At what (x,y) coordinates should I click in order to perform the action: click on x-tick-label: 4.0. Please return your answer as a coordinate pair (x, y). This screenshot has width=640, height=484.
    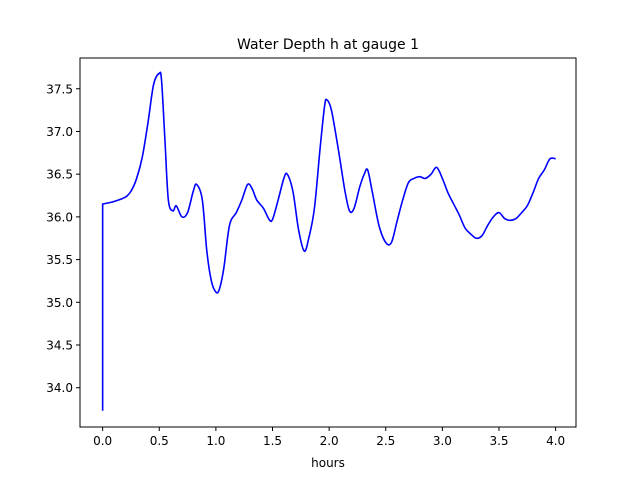
    Looking at the image, I should click on (555, 441).